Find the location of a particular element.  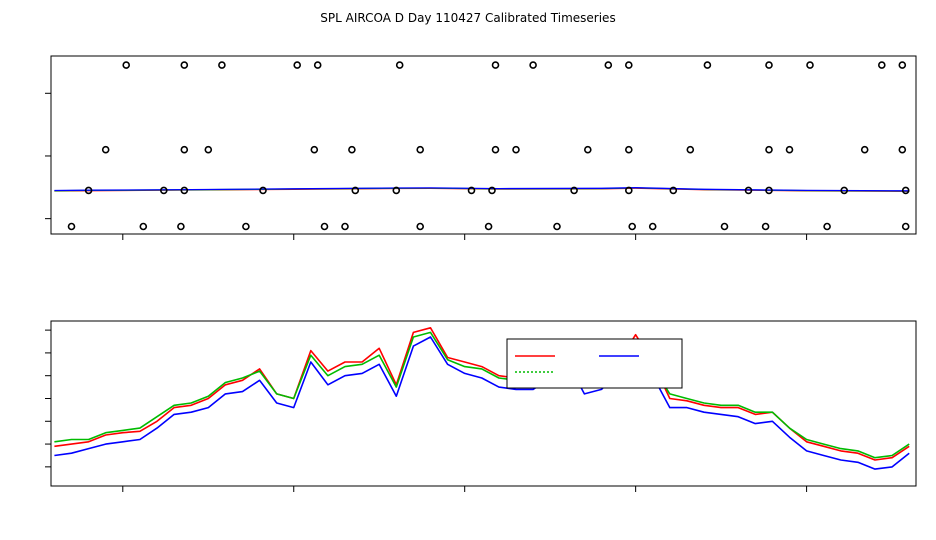

legend-box is located at coordinates (594, 363).